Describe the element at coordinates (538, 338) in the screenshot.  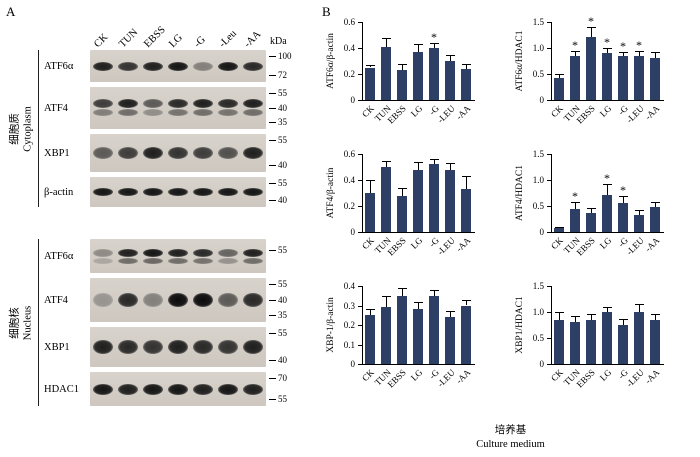
I see `y-tick-label: 0.5` at that location.